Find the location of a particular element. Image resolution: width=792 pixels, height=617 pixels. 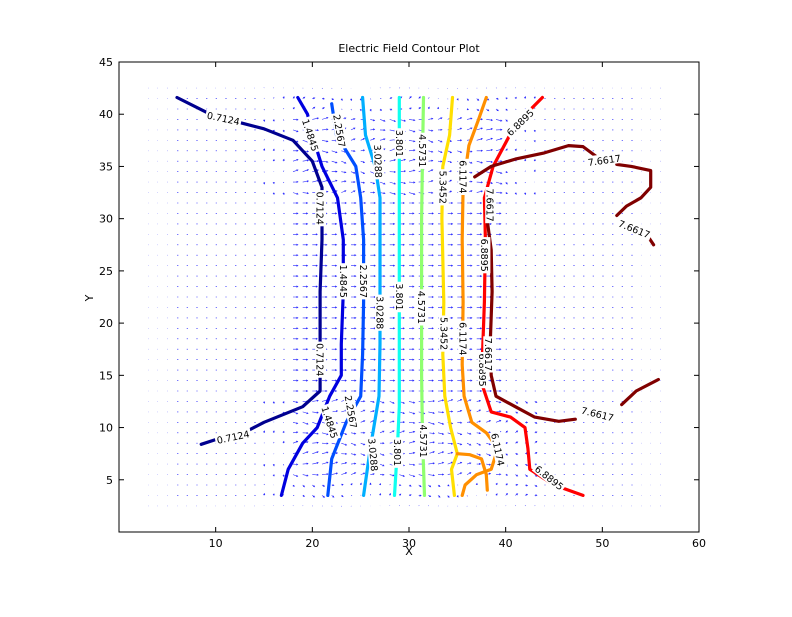

x-tick-label: 30 is located at coordinates (409, 543).